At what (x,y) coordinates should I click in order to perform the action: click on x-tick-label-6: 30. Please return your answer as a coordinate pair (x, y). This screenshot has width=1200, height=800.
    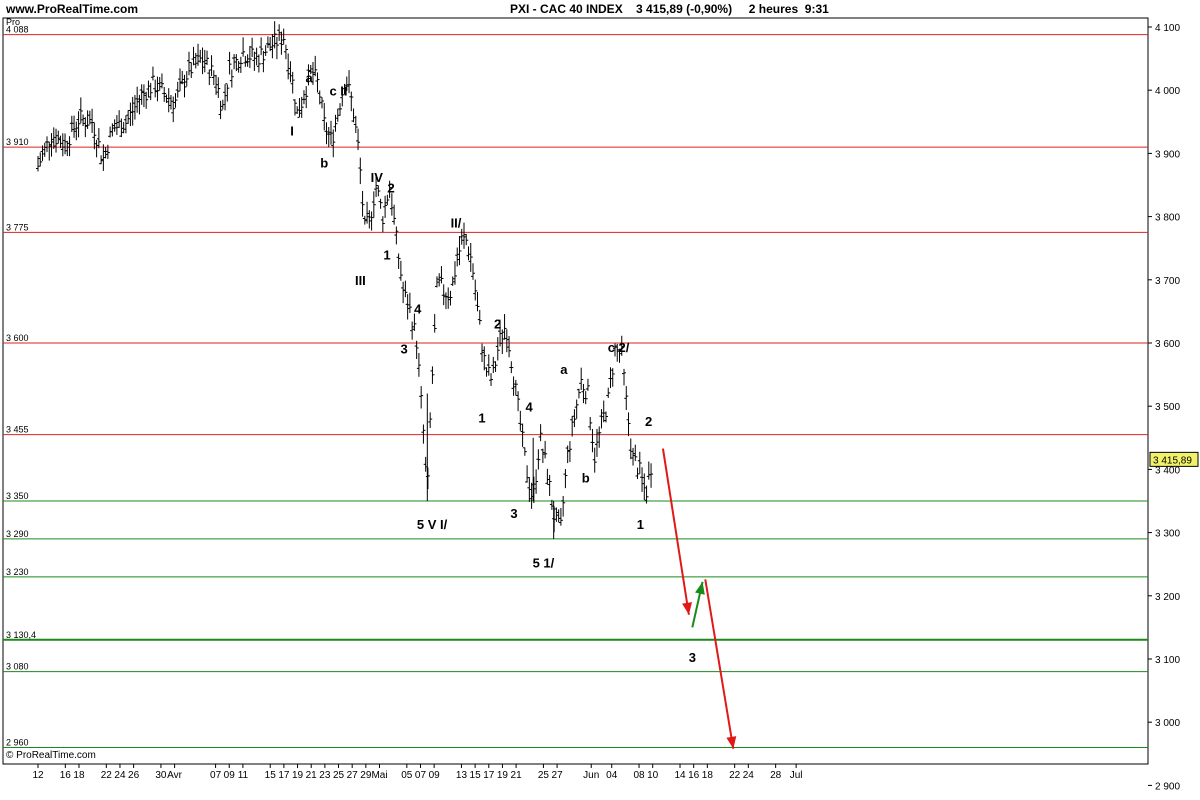
    Looking at the image, I should click on (161, 775).